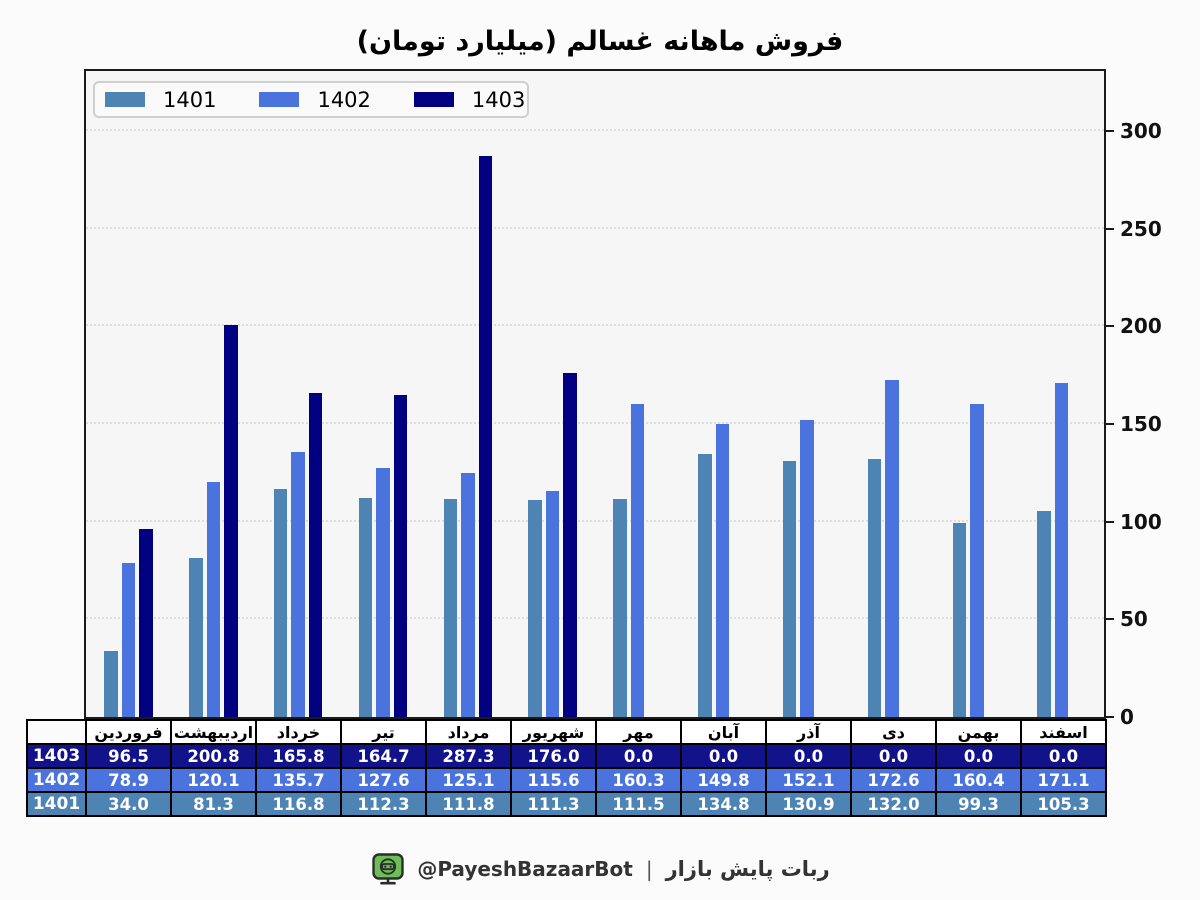 The height and width of the screenshot is (900, 1200). I want to click on table-cell-1403-فروردین: 96.5, so click(128, 756).